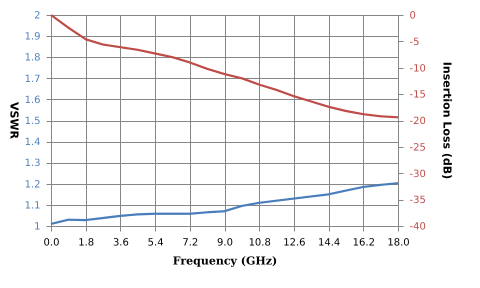 The image size is (480, 288). What do you see at coordinates (32, 184) in the screenshot?
I see `y-tick-label: 1.2` at bounding box center [32, 184].